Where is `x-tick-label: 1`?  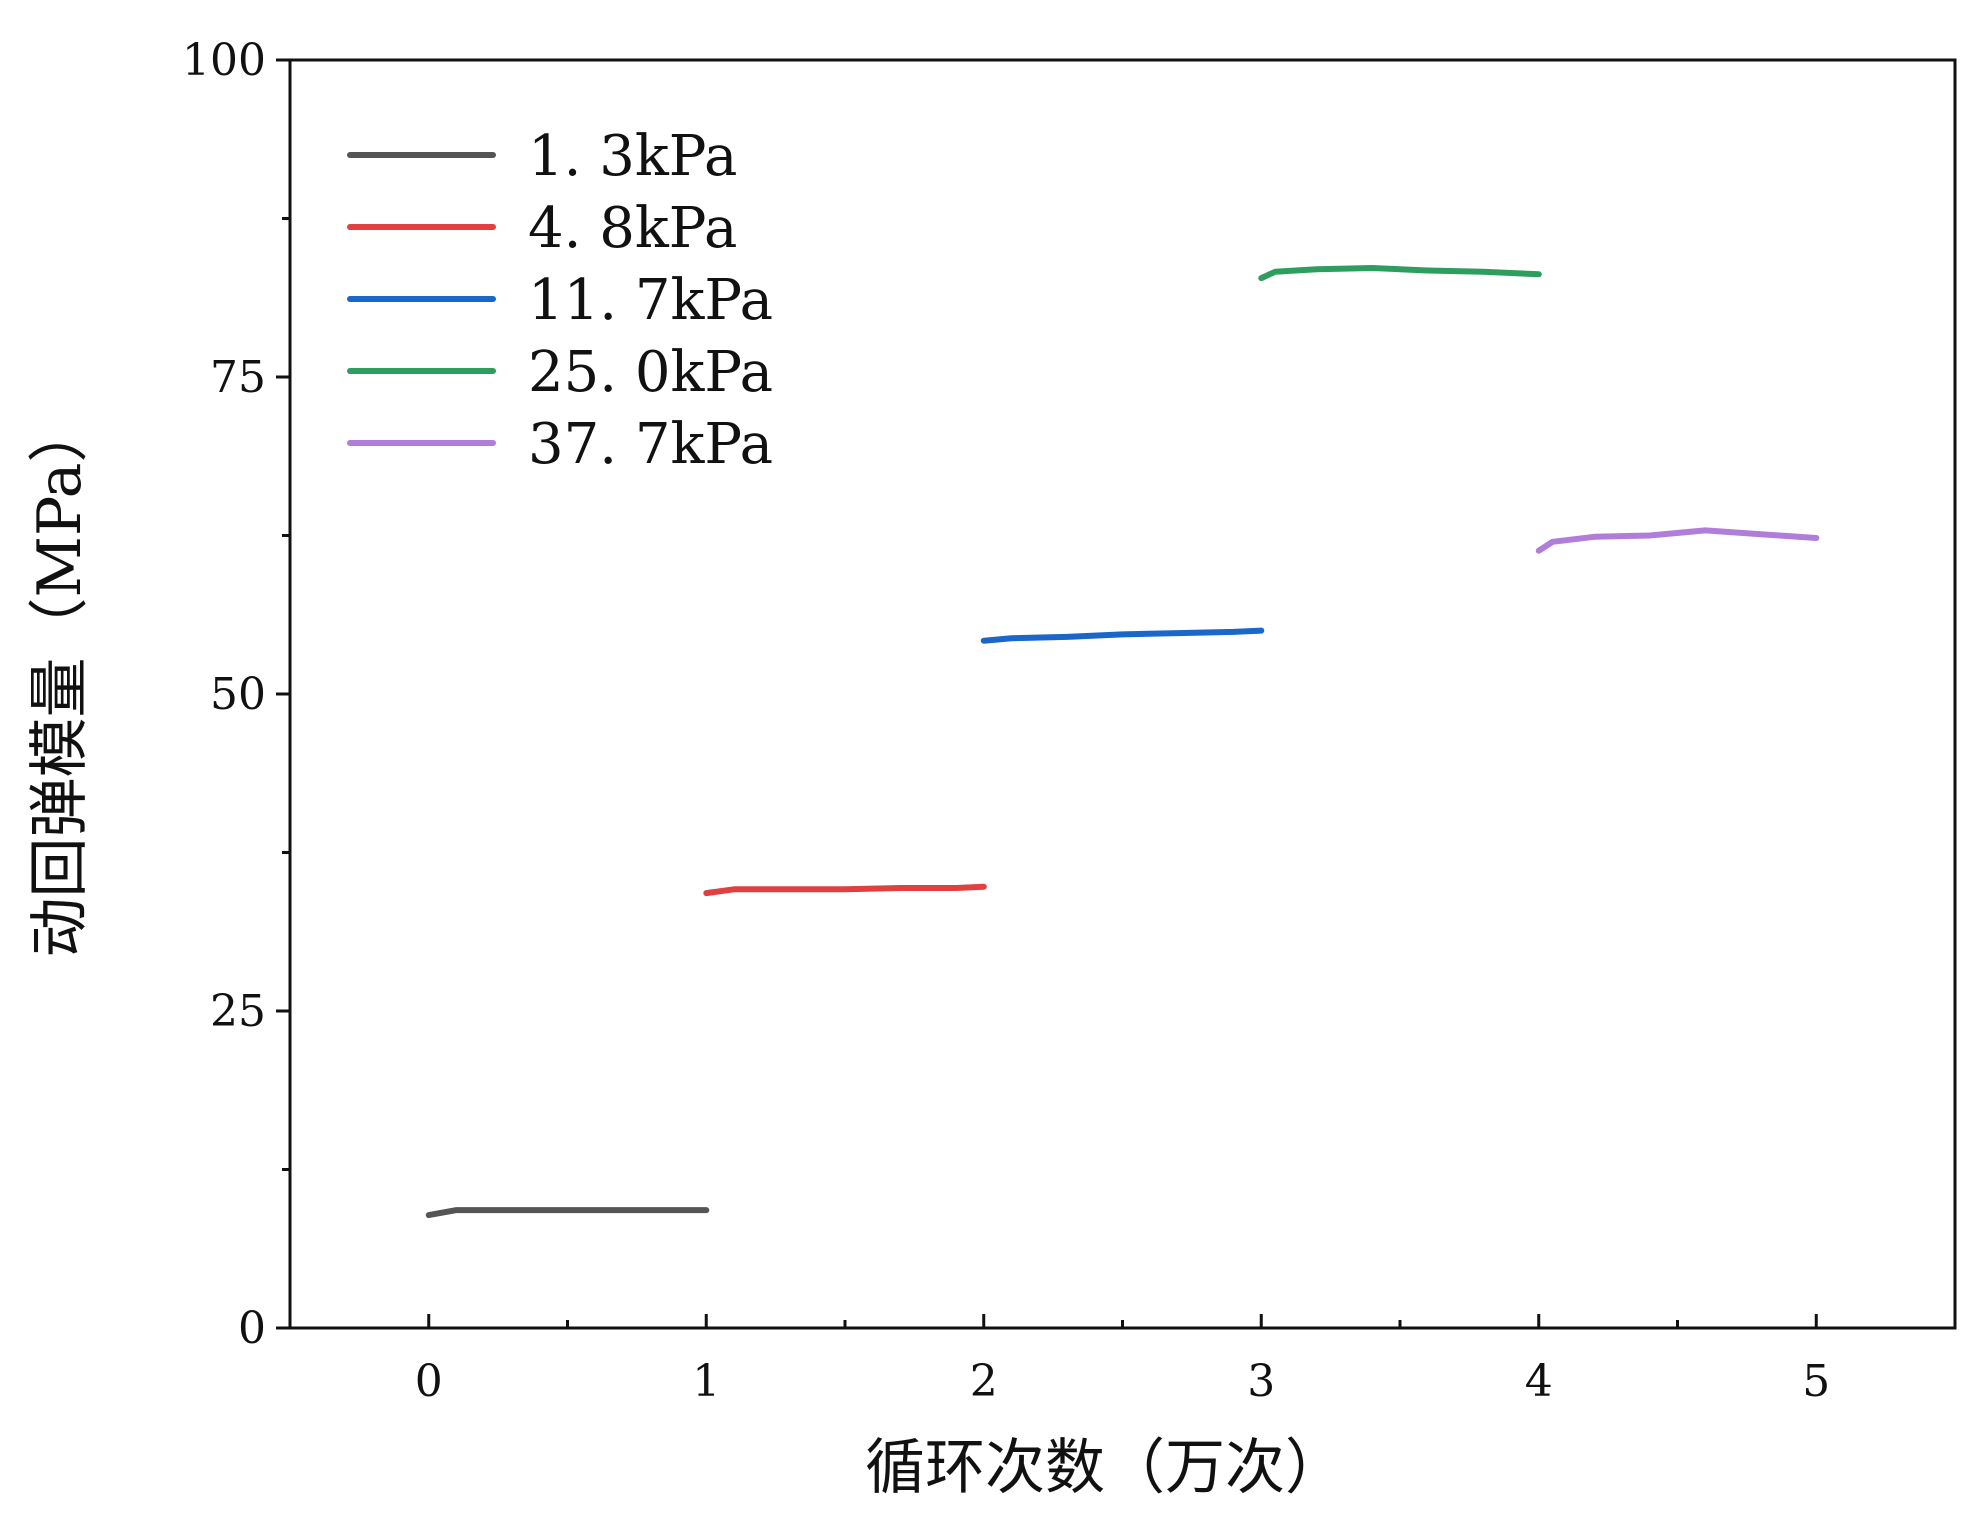
x-tick-label: 1 is located at coordinates (706, 1381).